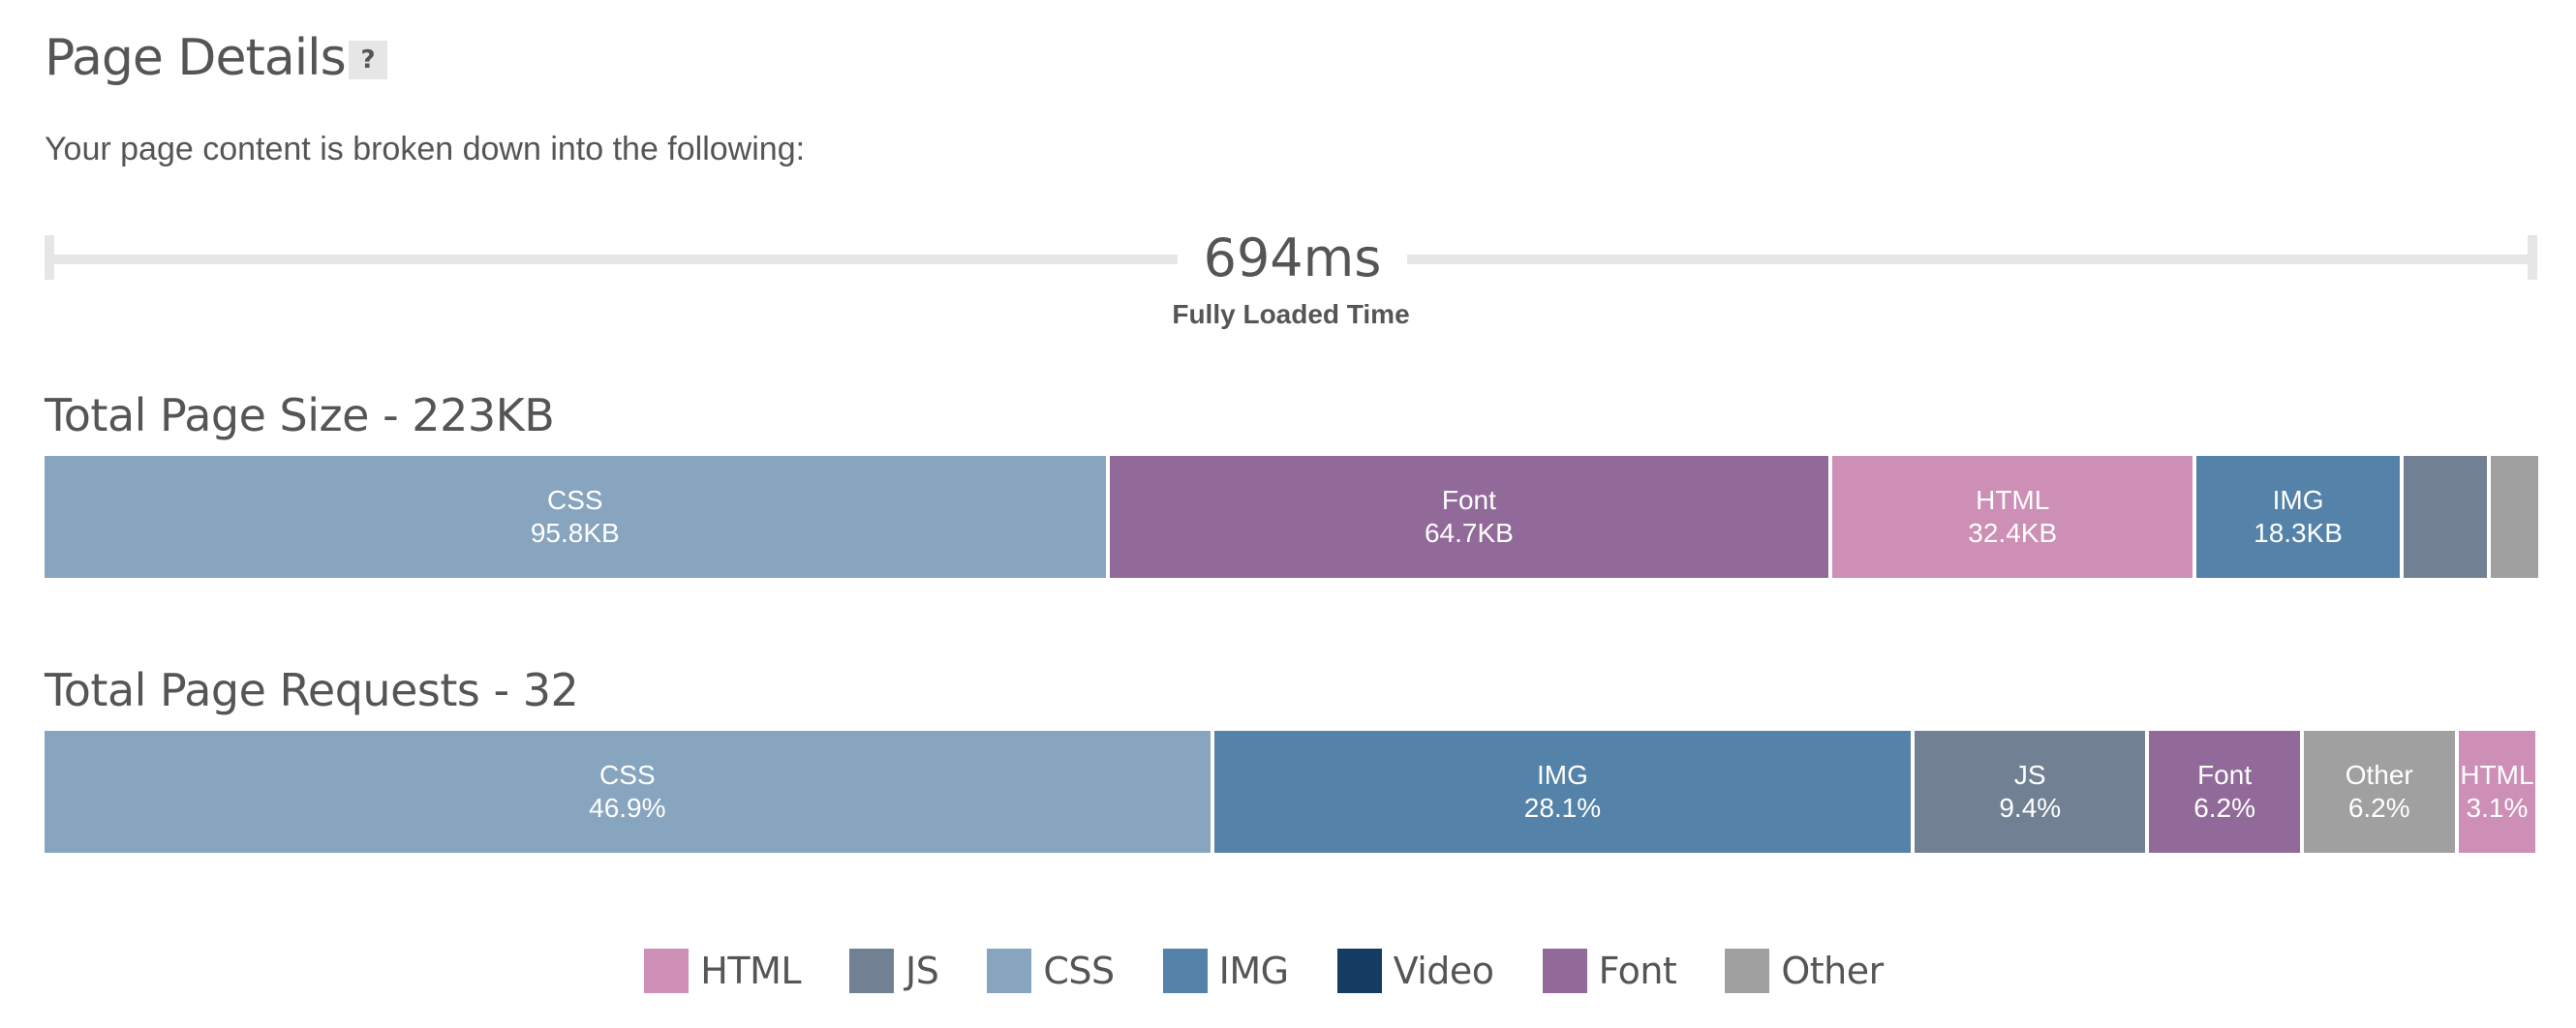 The image size is (2576, 1028). Describe the element at coordinates (1079, 971) in the screenshot. I see `legend-label: CSS` at that location.